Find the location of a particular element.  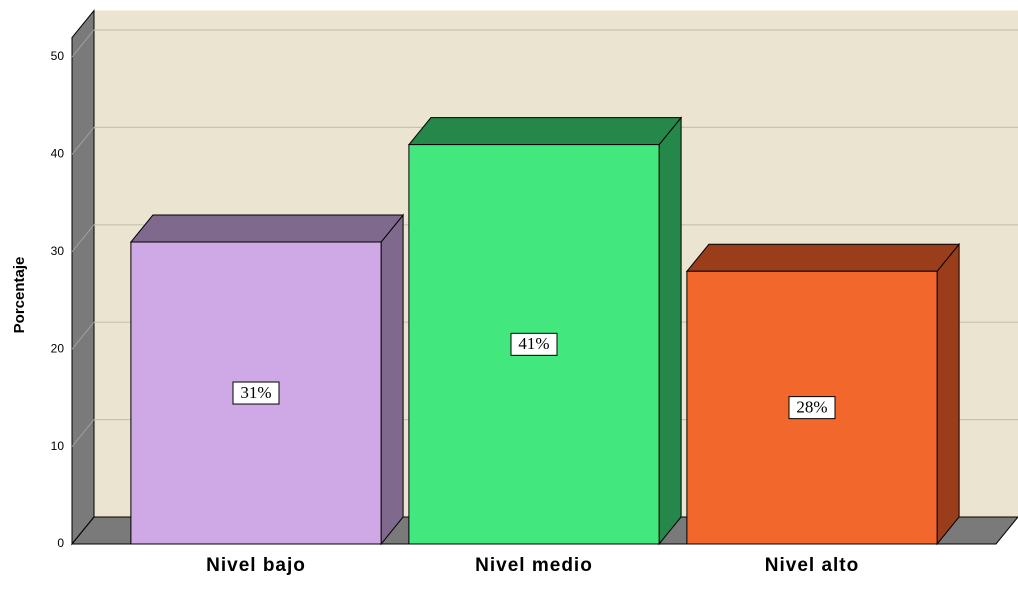

value-label: 31% is located at coordinates (255, 392).